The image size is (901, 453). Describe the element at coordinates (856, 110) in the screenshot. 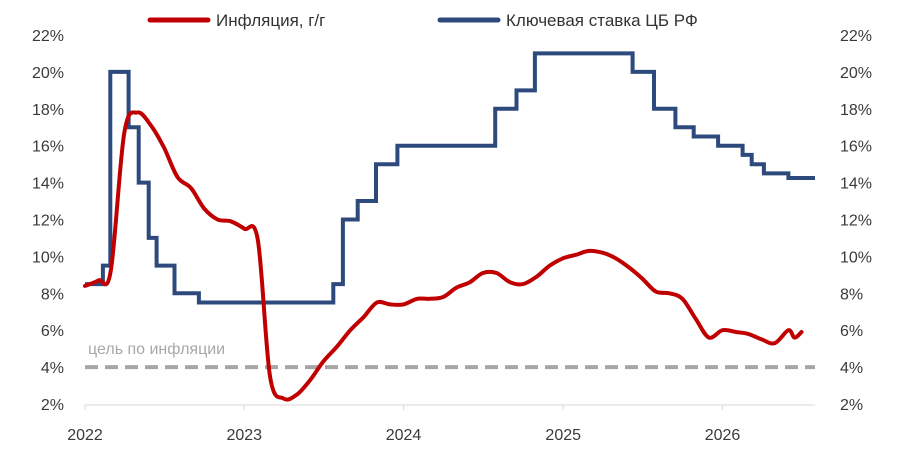

I see `y-right-tick-label: 18%` at that location.